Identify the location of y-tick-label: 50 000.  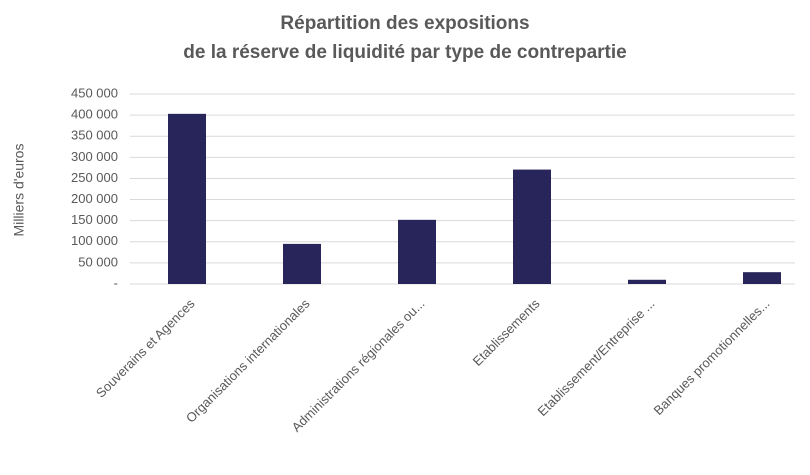
(98, 261).